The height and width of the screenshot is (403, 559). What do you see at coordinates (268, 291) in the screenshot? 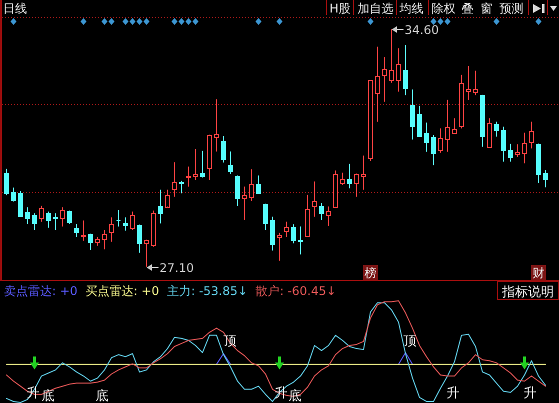
I see `text: 散户` at bounding box center [268, 291].